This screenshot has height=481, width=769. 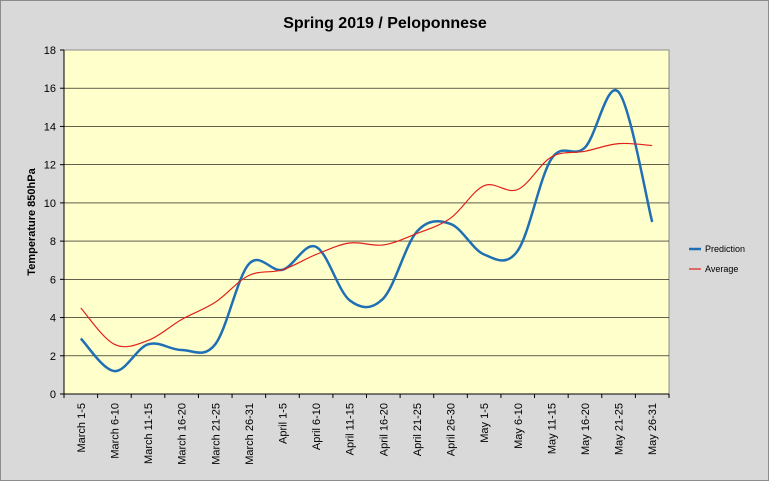 What do you see at coordinates (418, 429) in the screenshot?
I see `x-tick-label: April 21-25` at bounding box center [418, 429].